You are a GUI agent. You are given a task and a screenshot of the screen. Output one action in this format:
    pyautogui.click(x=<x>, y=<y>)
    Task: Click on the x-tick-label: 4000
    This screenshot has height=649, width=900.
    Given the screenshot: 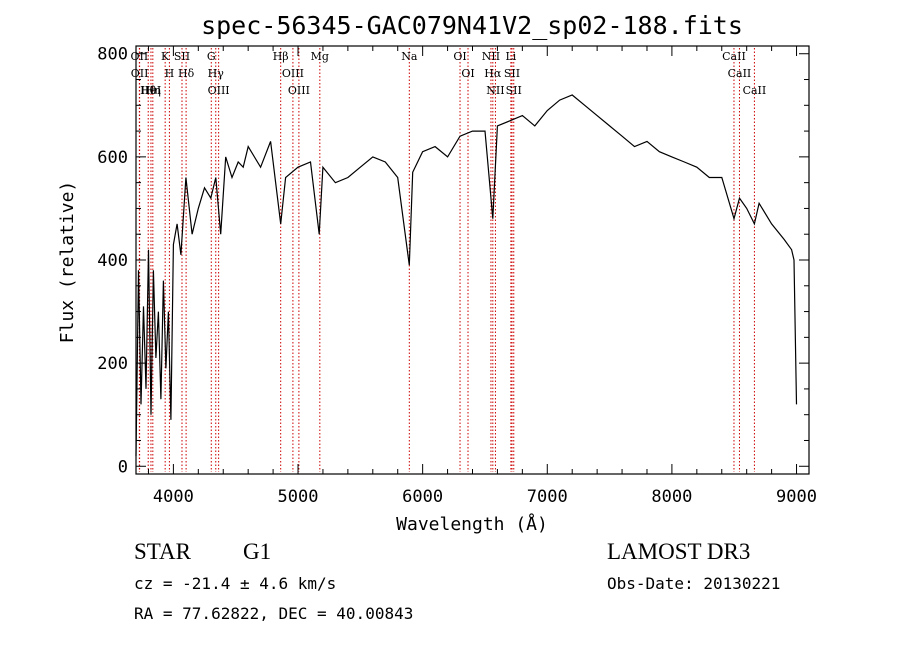 What is the action you would take?
    pyautogui.click(x=173, y=497)
    